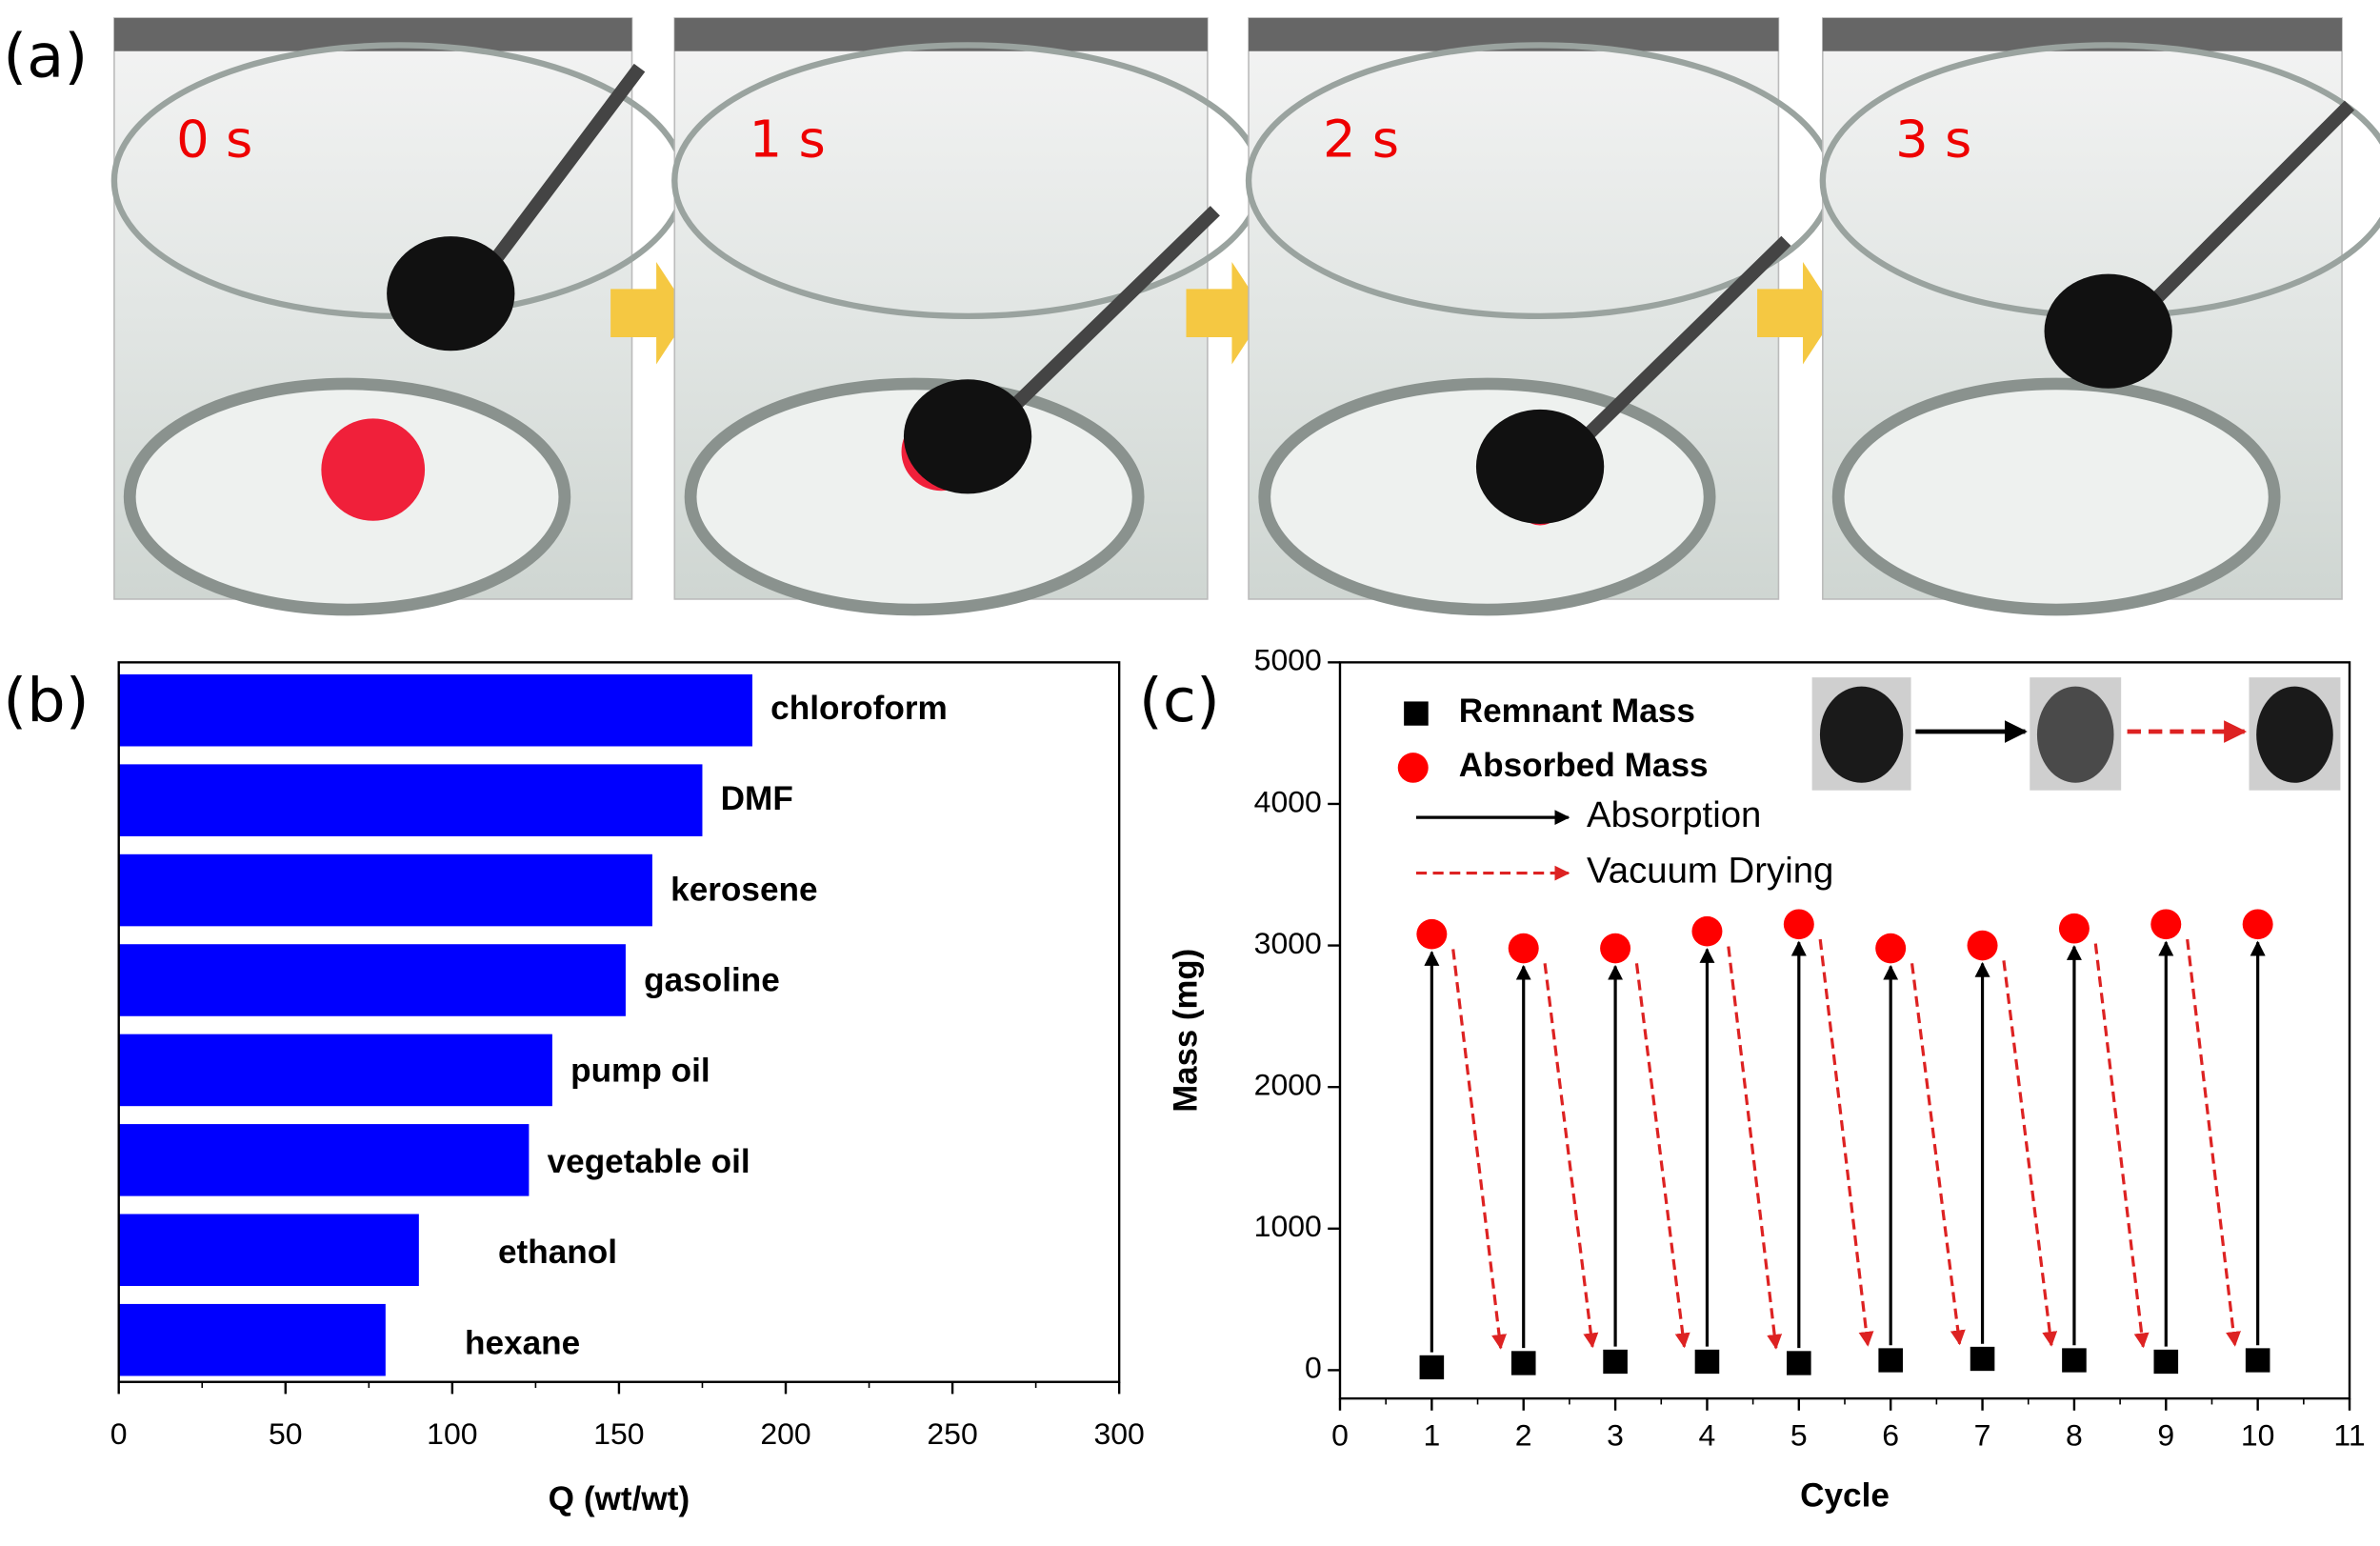 Image resolution: width=2380 pixels, height=1546 pixels. I want to click on x-tick-label: 50, so click(286, 1433).